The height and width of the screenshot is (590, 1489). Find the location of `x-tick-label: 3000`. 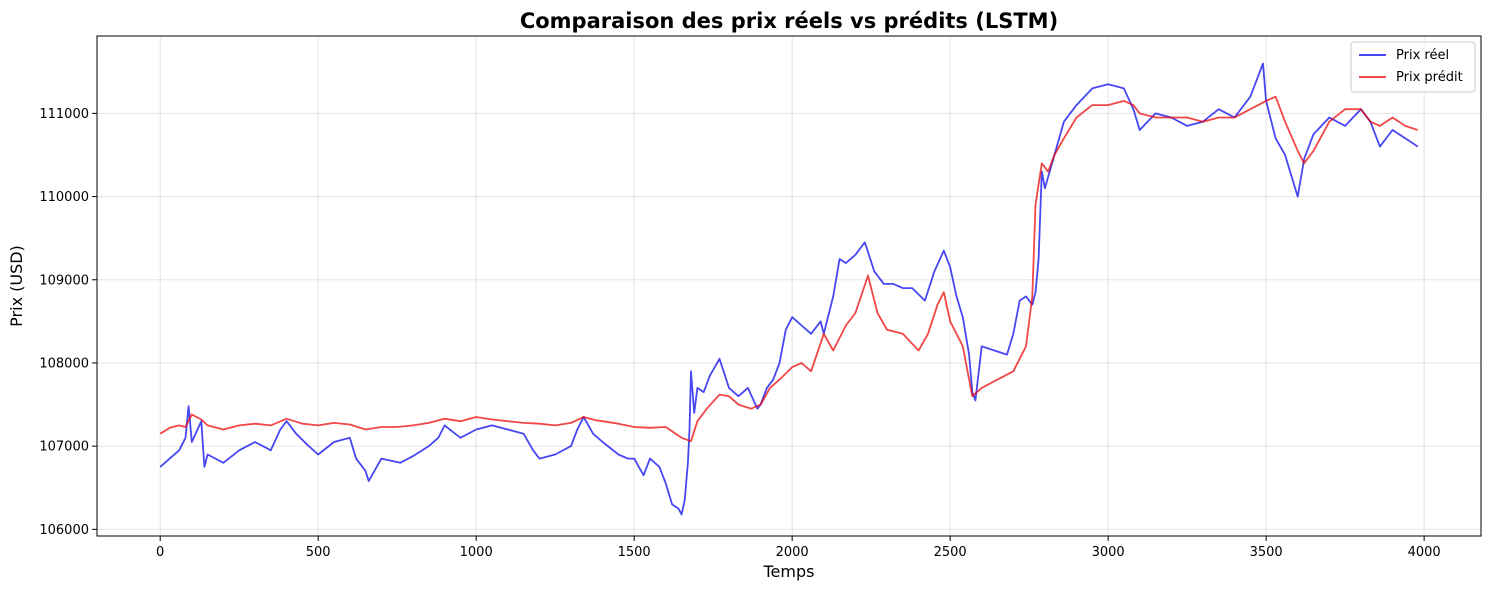

x-tick-label: 3000 is located at coordinates (1108, 552).